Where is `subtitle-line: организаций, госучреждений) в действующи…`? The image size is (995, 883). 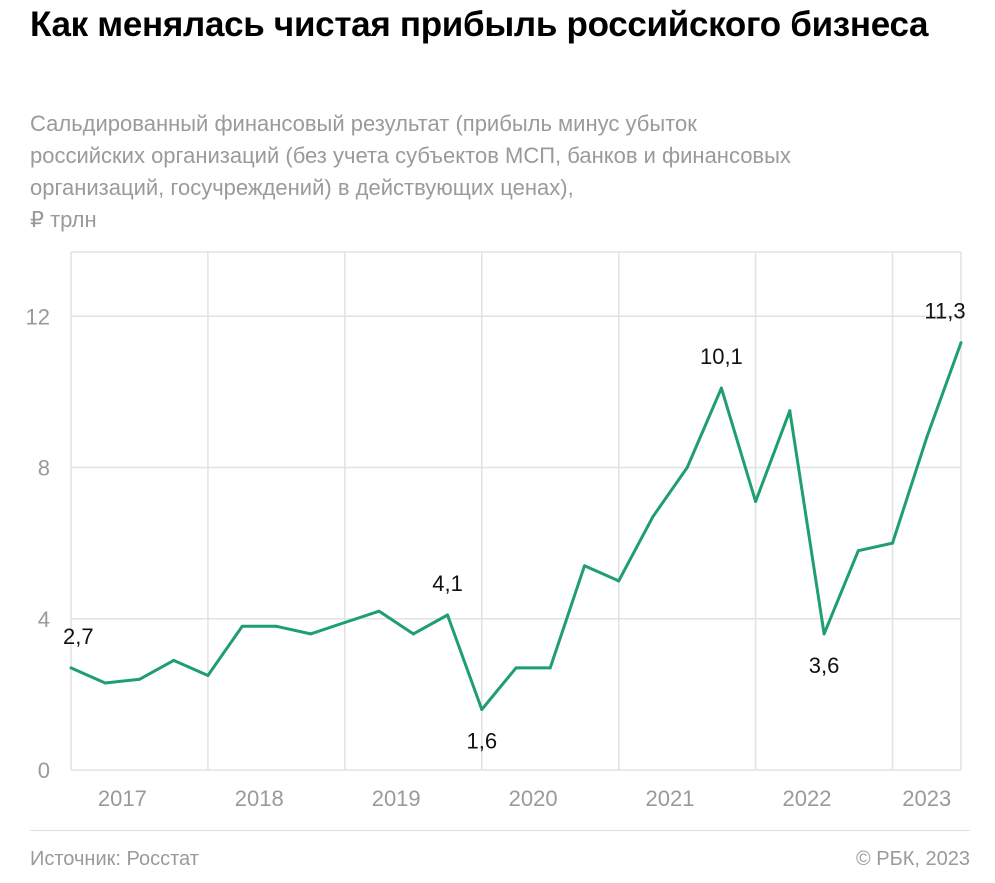
subtitle-line: организаций, госучреждений) в действующи… is located at coordinates (302, 187).